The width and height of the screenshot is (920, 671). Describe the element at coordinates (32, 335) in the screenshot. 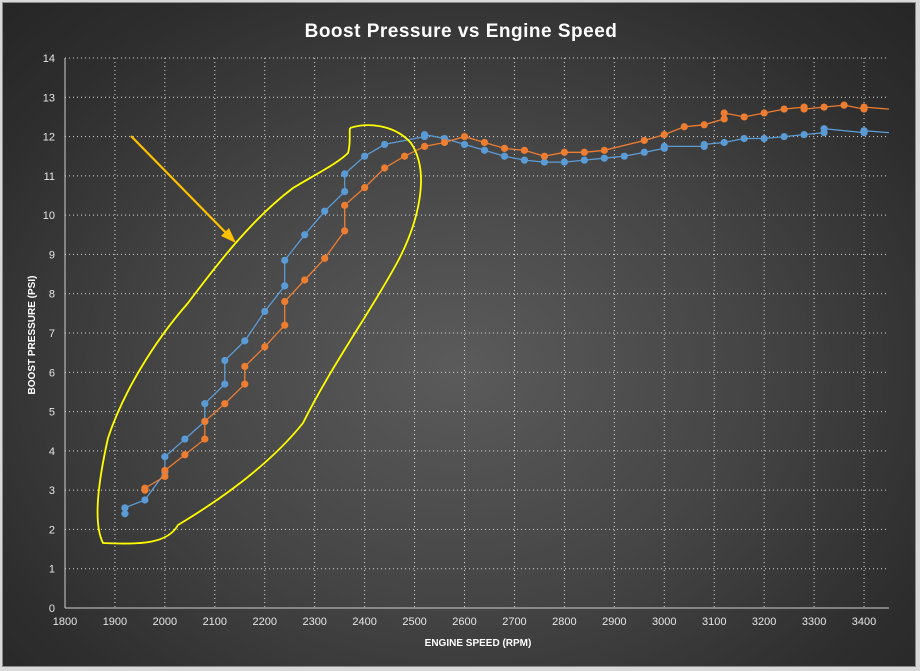

I see `y-axis-label: BOOST PRESSURE (PSI)` at that location.